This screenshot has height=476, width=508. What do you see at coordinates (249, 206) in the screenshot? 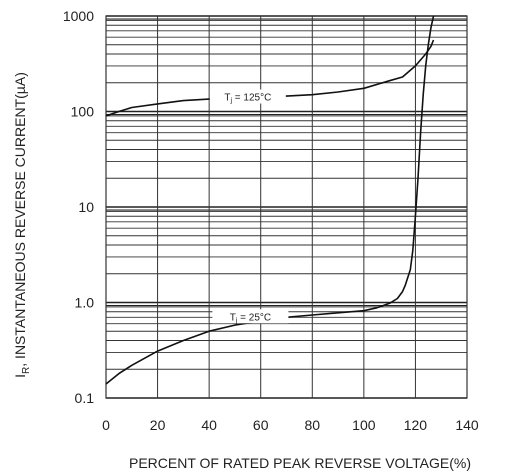
I see `curve-annotations: Tj = 125°C Tj = 25°C` at bounding box center [249, 206].